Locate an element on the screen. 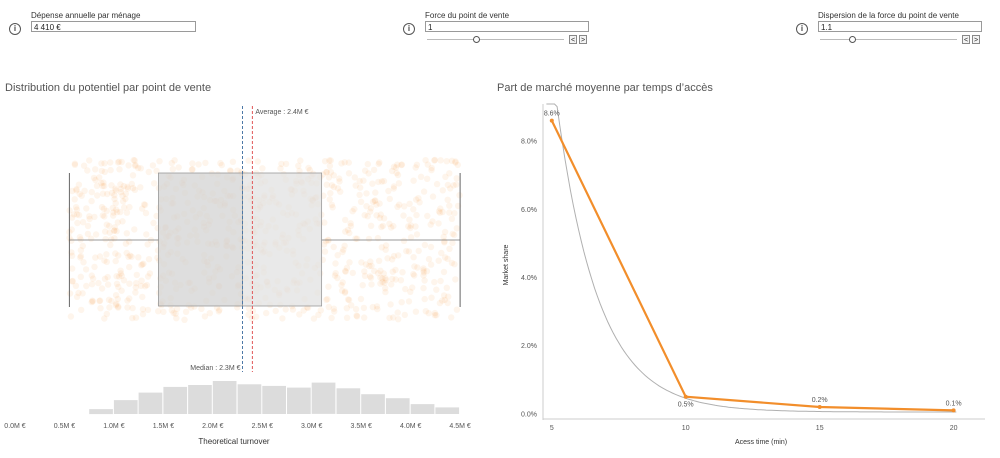 The width and height of the screenshot is (1000, 458). strength-dispersion-input: 1.1 is located at coordinates (900, 26).